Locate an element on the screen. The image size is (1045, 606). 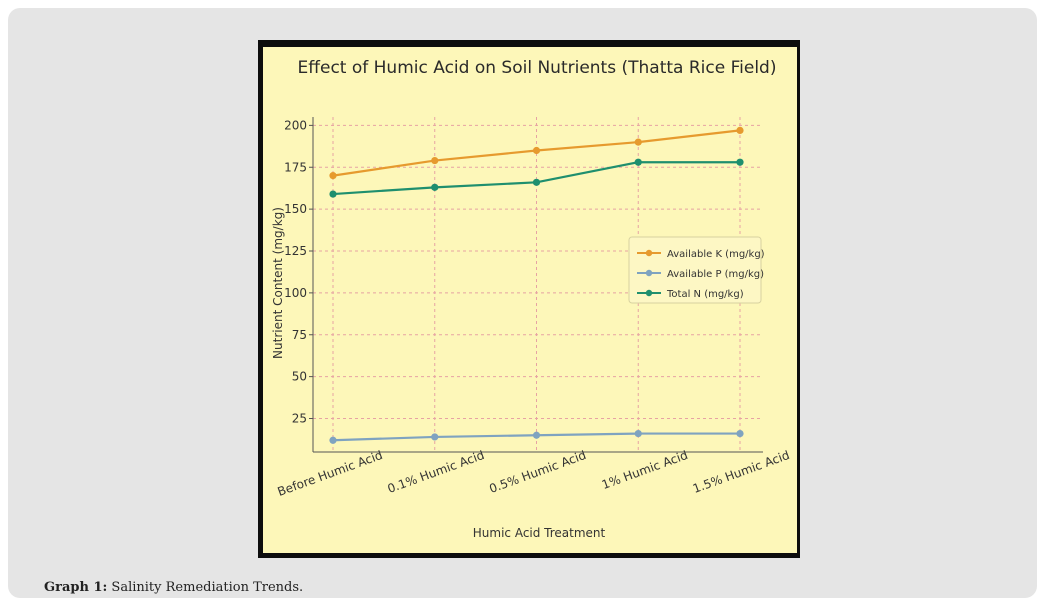
y-tick-label: 25 is located at coordinates (299, 419).